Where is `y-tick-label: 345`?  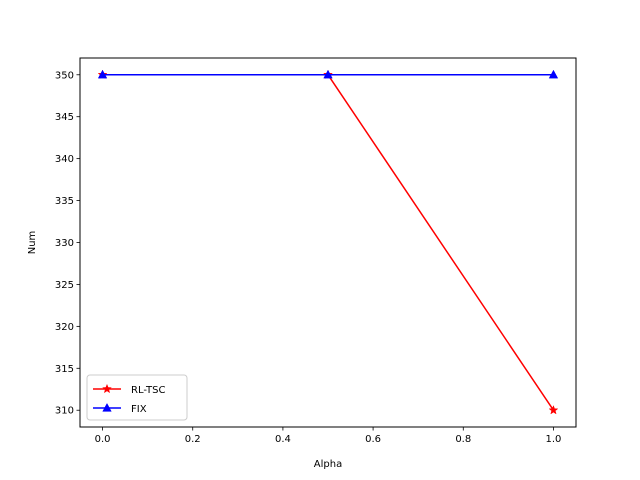
y-tick-label: 345 is located at coordinates (64, 117).